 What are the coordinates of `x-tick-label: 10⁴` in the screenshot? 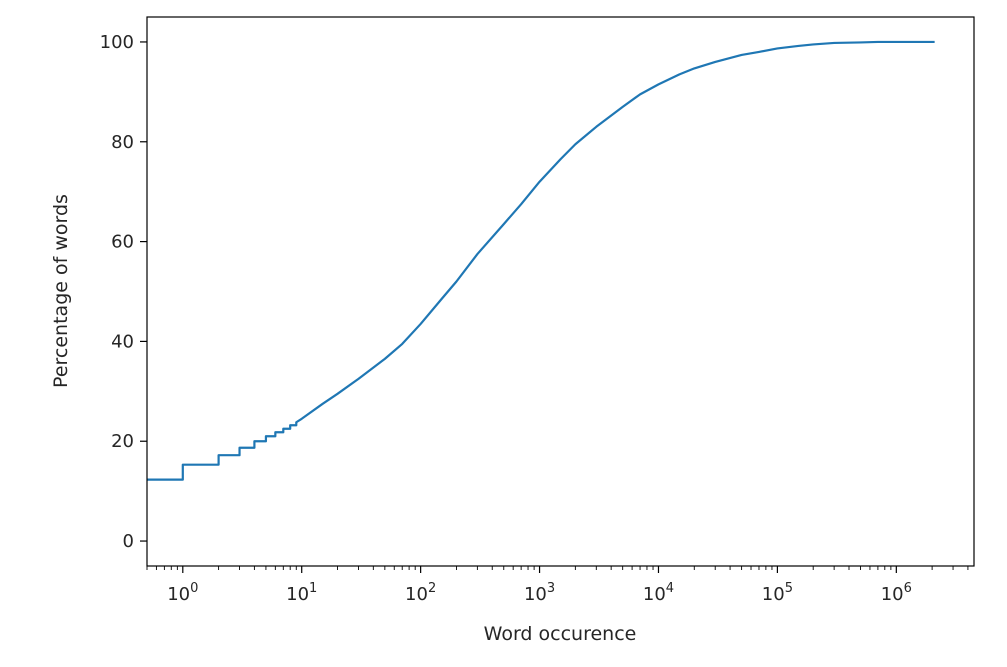 It's located at (658, 593).